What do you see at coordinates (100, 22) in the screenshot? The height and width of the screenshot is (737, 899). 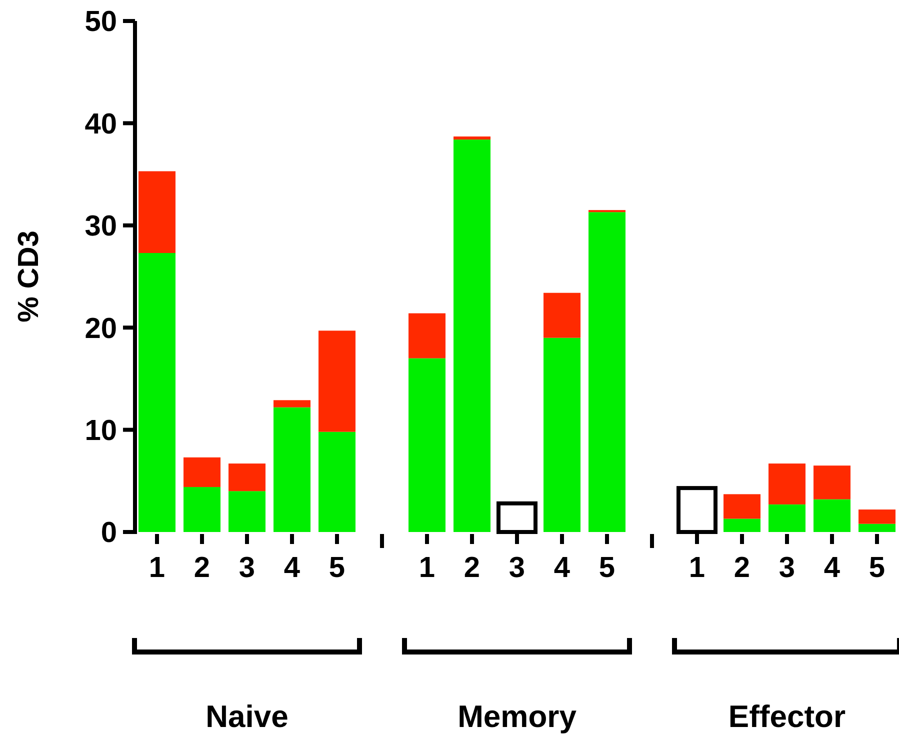 I see `y-tick-label: 50` at bounding box center [100, 22].